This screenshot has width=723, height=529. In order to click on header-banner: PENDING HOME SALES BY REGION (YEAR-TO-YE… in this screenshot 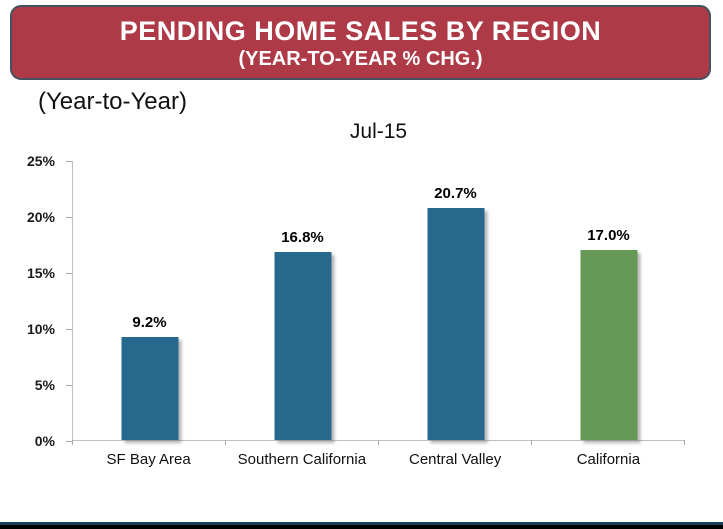, I will do `click(360, 42)`.